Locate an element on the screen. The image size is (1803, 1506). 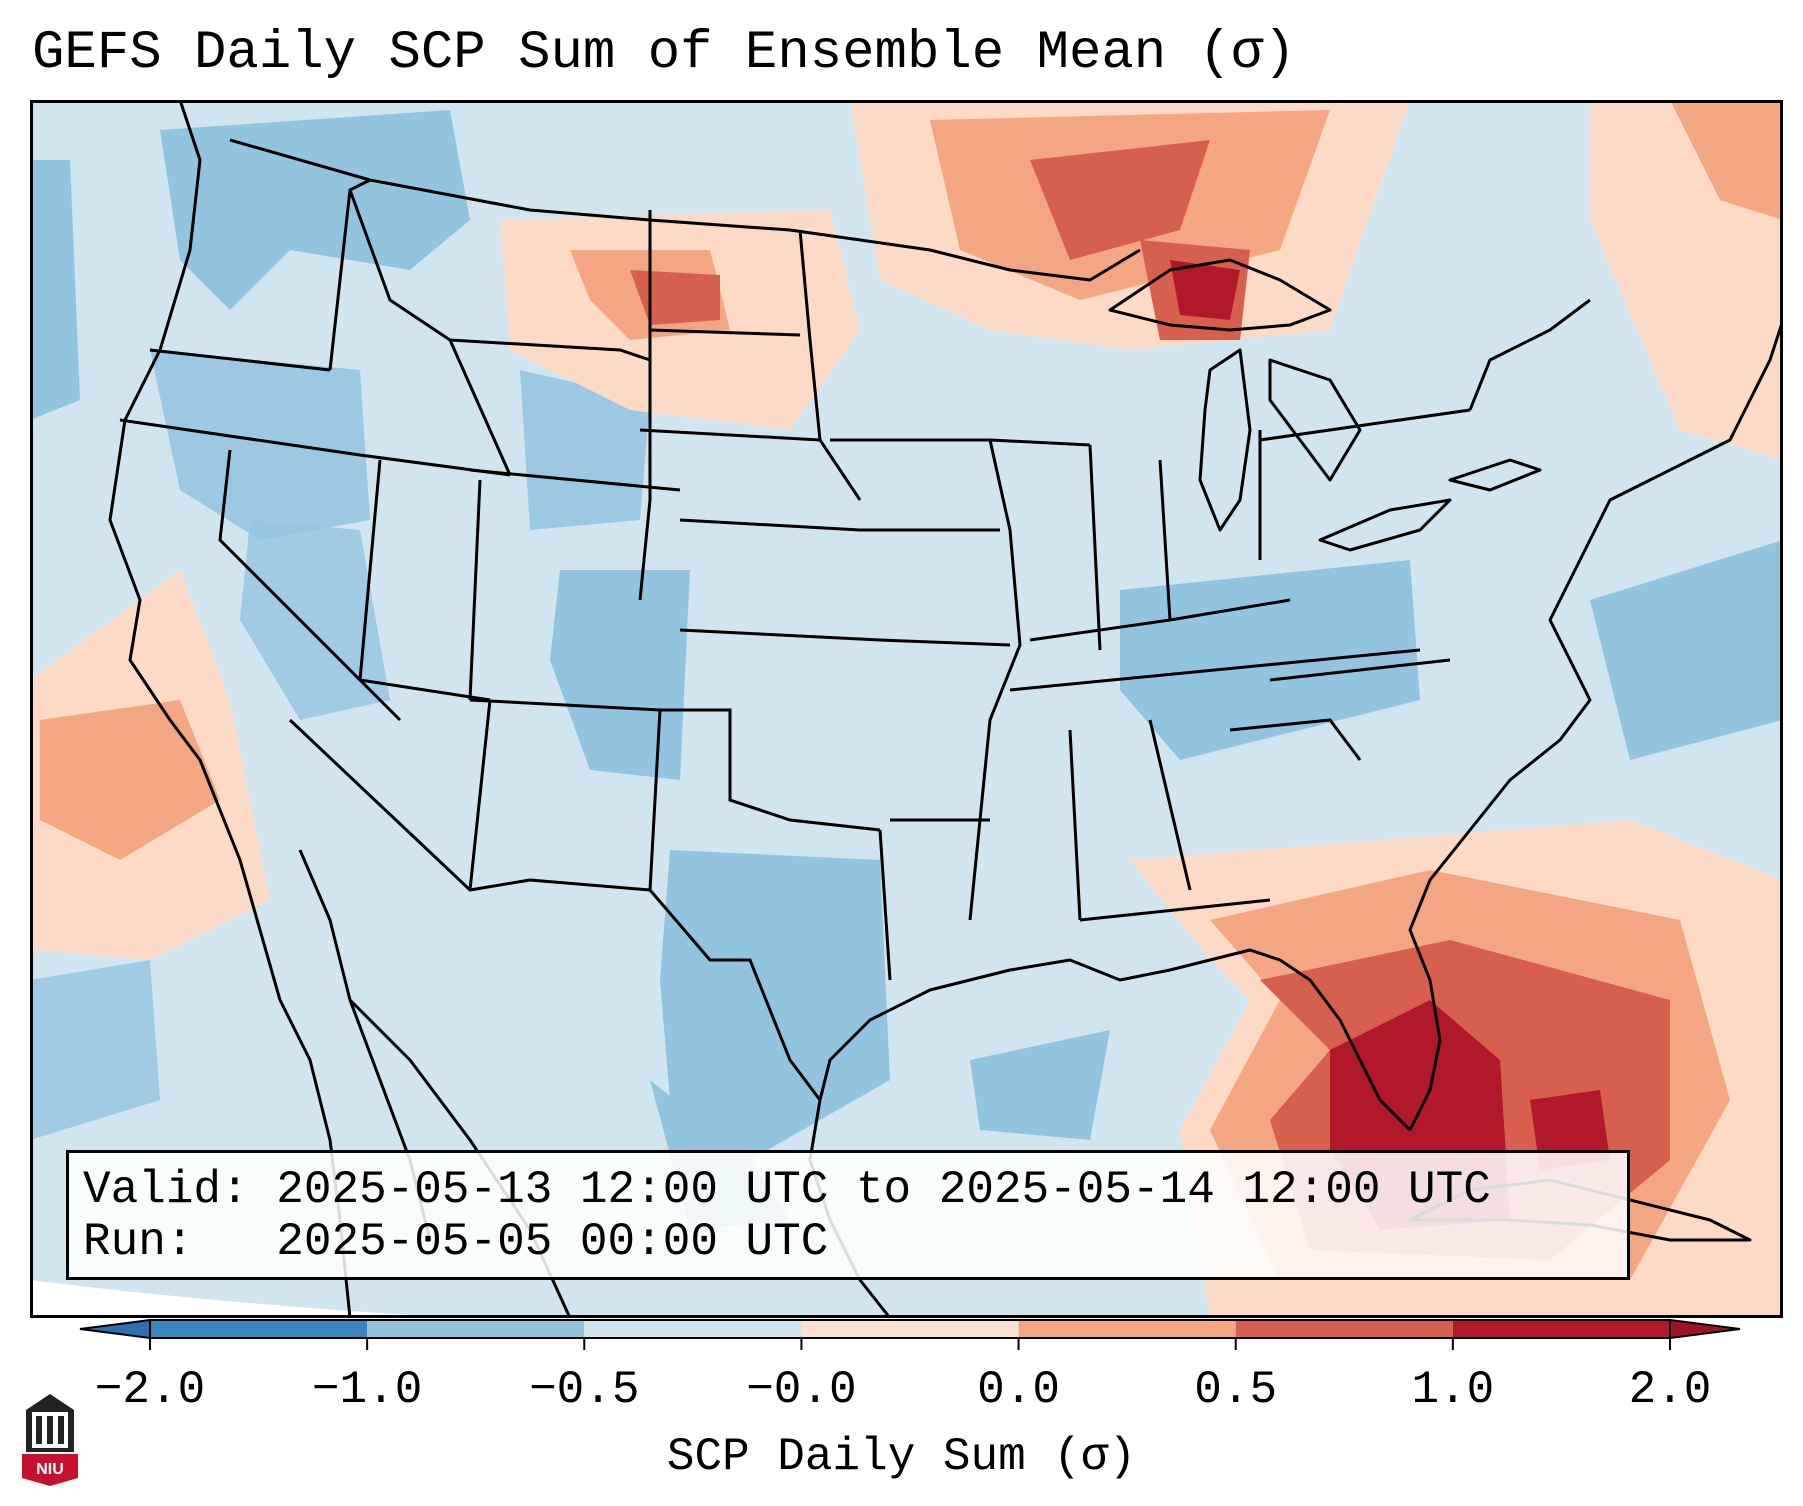
lake-huron is located at coordinates (1315, 420).